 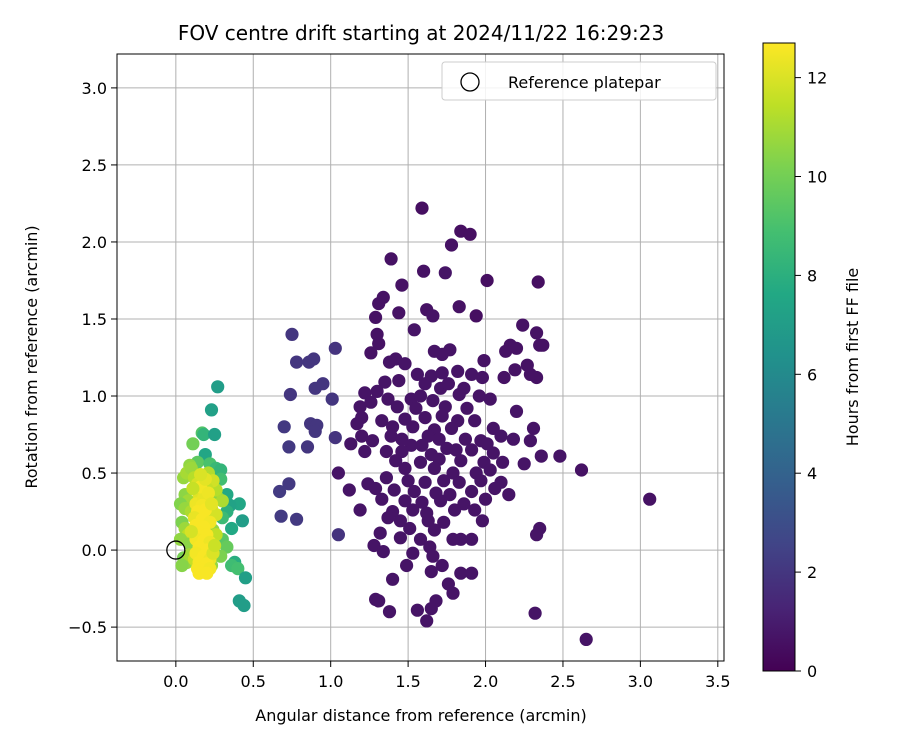 I want to click on x-tick-label: 2.0, so click(x=485, y=681).